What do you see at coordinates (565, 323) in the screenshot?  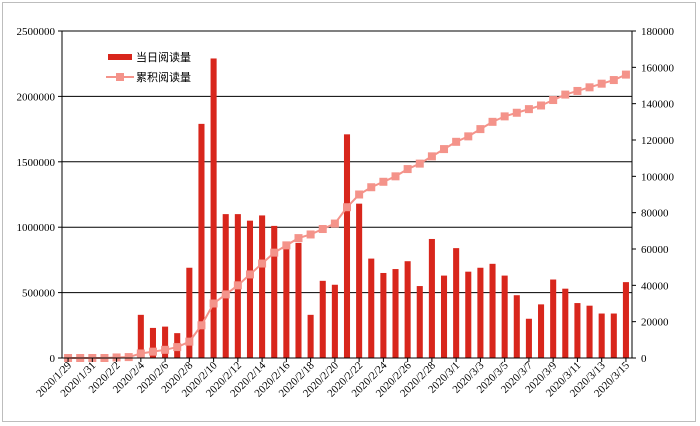 I see `bar-daily-2020/3/10` at bounding box center [565, 323].